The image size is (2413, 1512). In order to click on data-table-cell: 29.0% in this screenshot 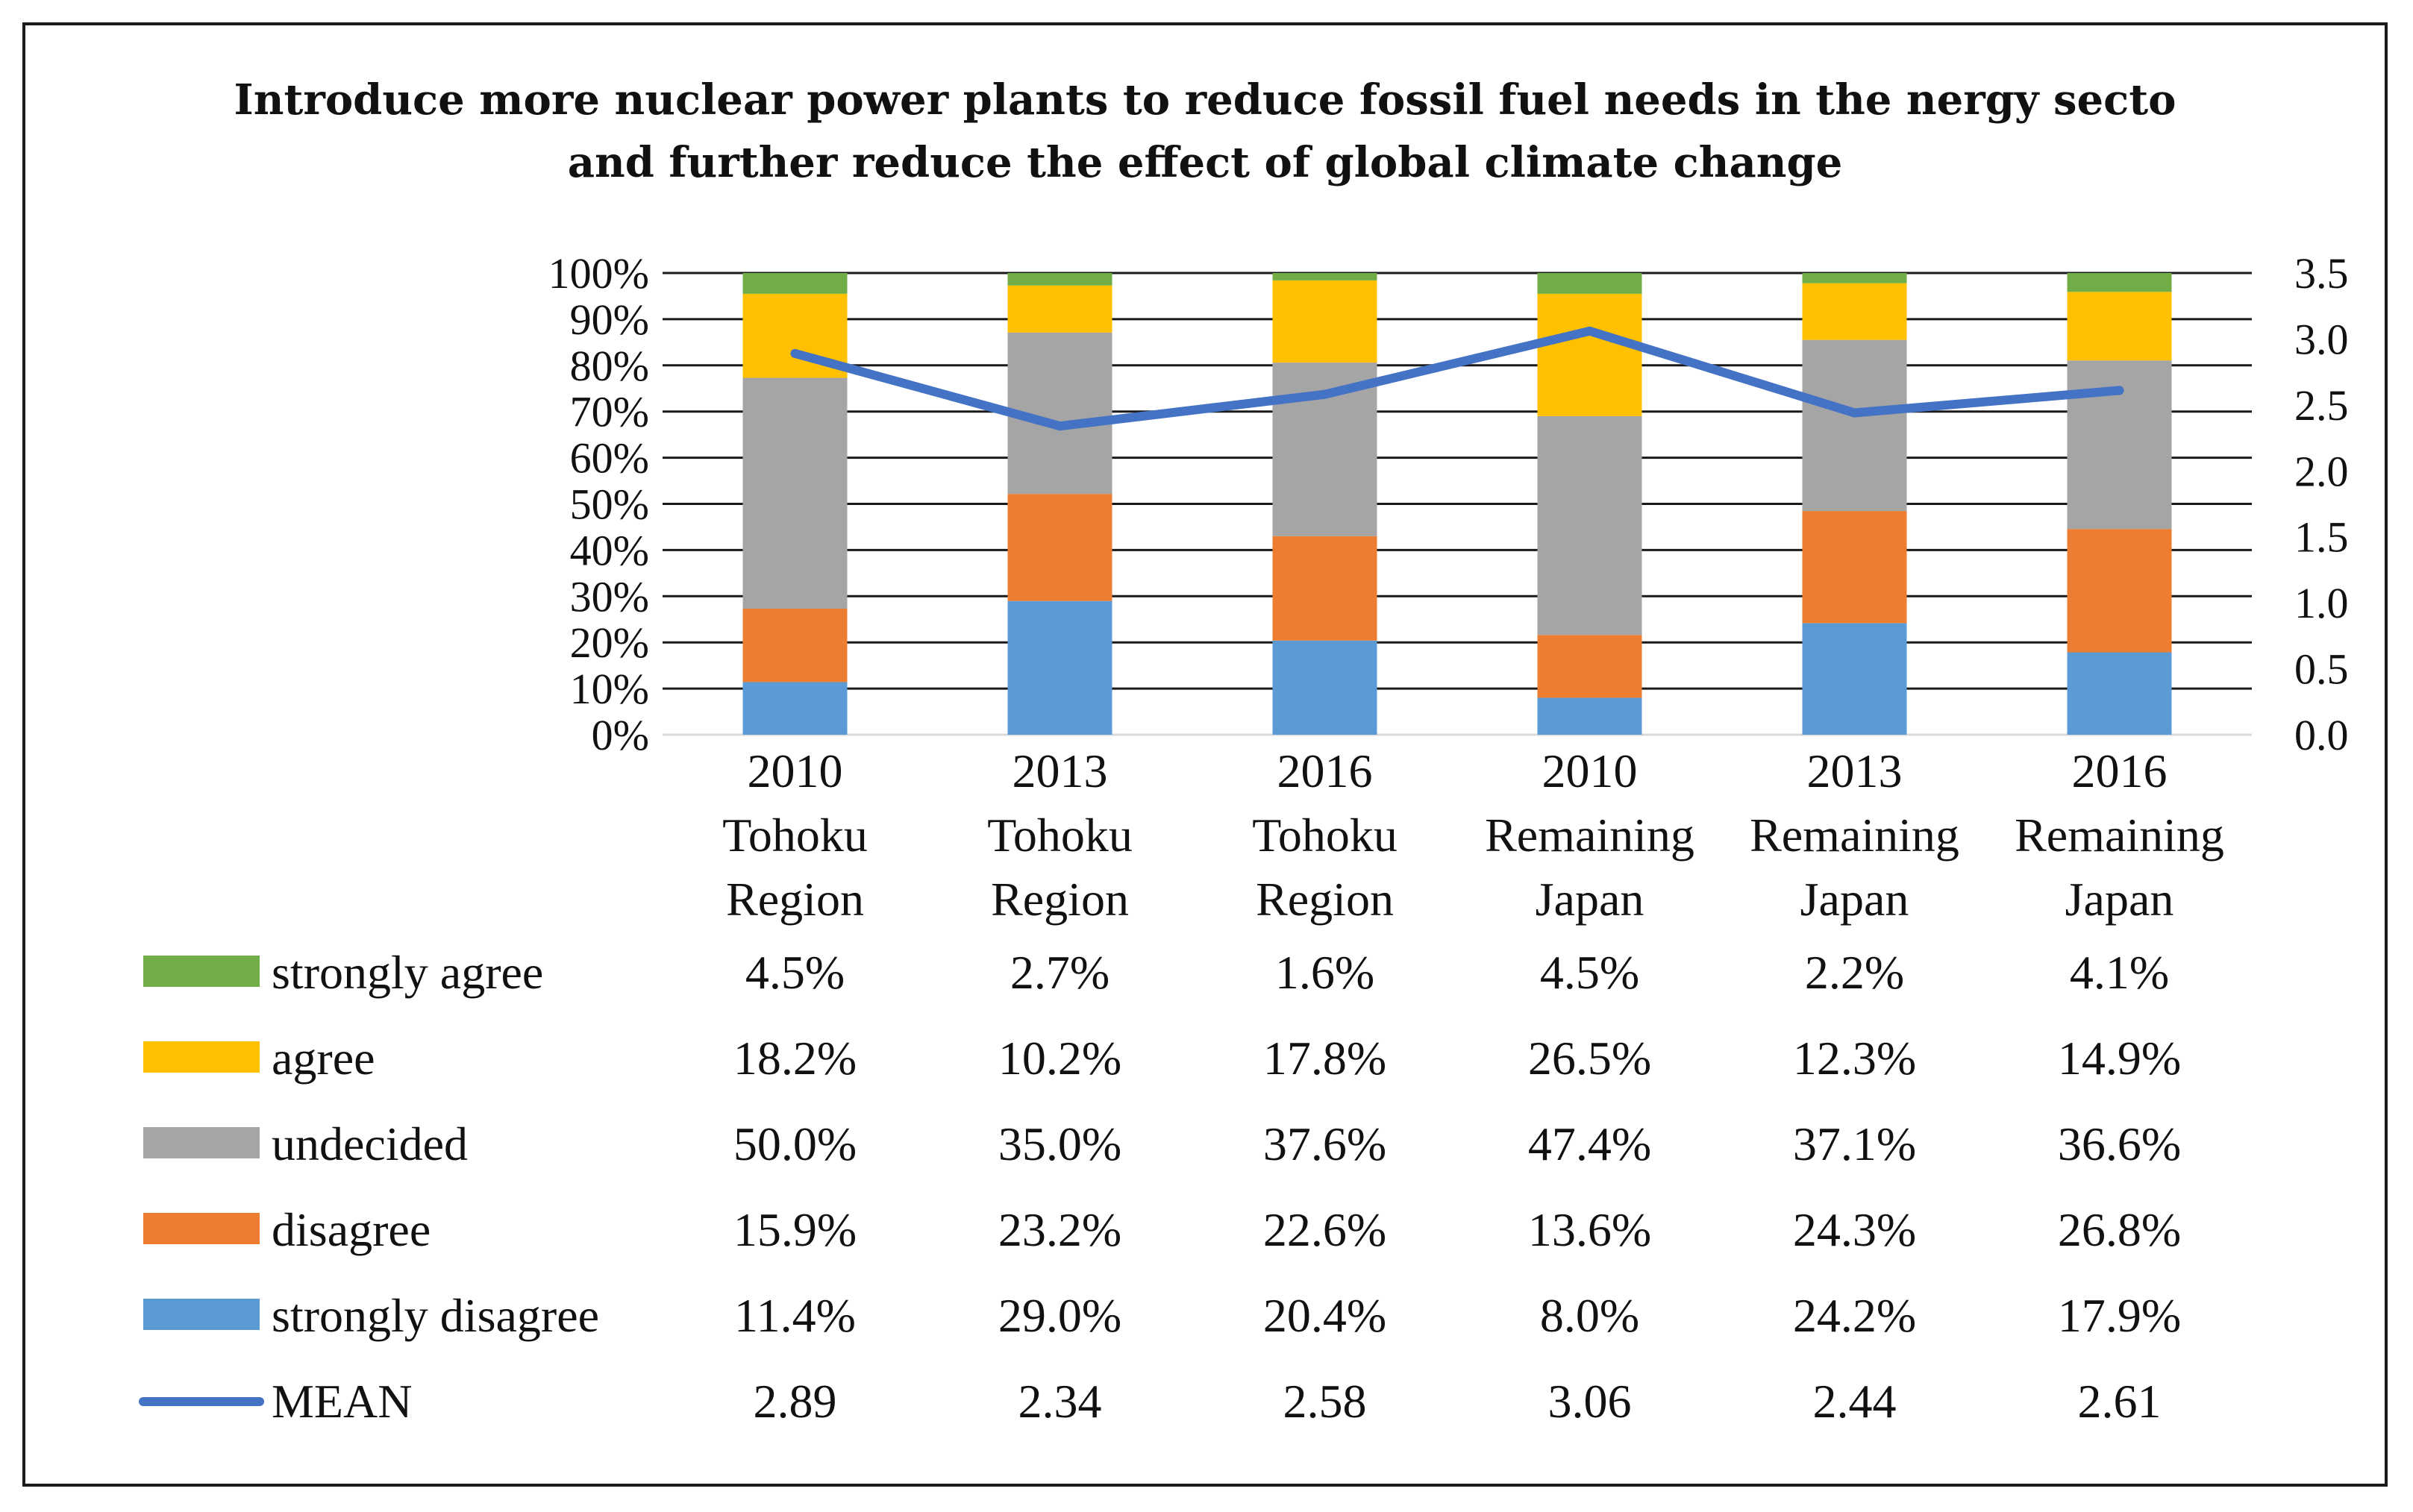, I will do `click(1059, 1315)`.